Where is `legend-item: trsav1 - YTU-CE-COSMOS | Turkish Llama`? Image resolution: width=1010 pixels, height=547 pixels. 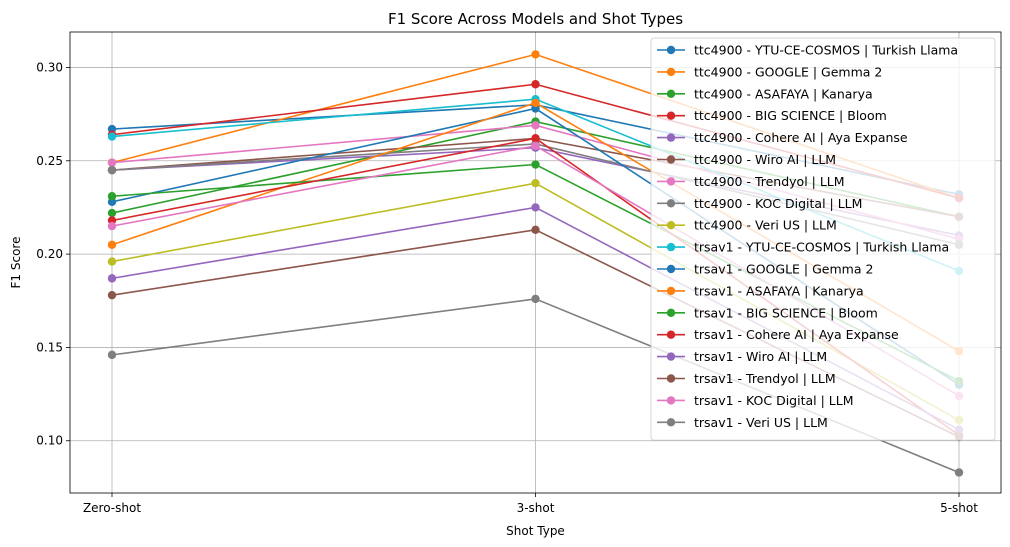 legend-item: trsav1 - YTU-CE-COSMOS | Turkish Llama is located at coordinates (803, 247).